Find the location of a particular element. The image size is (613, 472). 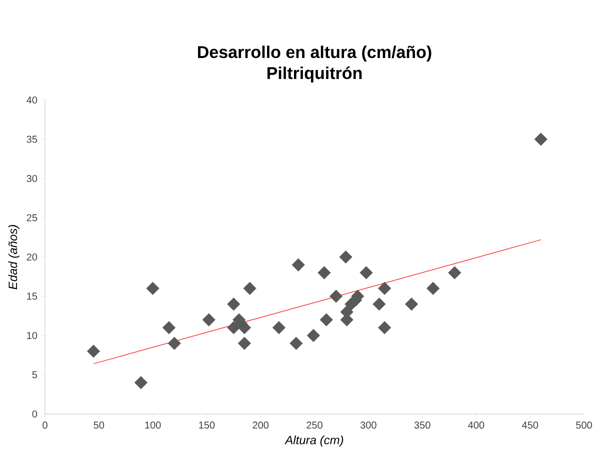

chart-subtitle: Piltriquitrón is located at coordinates (314, 74).